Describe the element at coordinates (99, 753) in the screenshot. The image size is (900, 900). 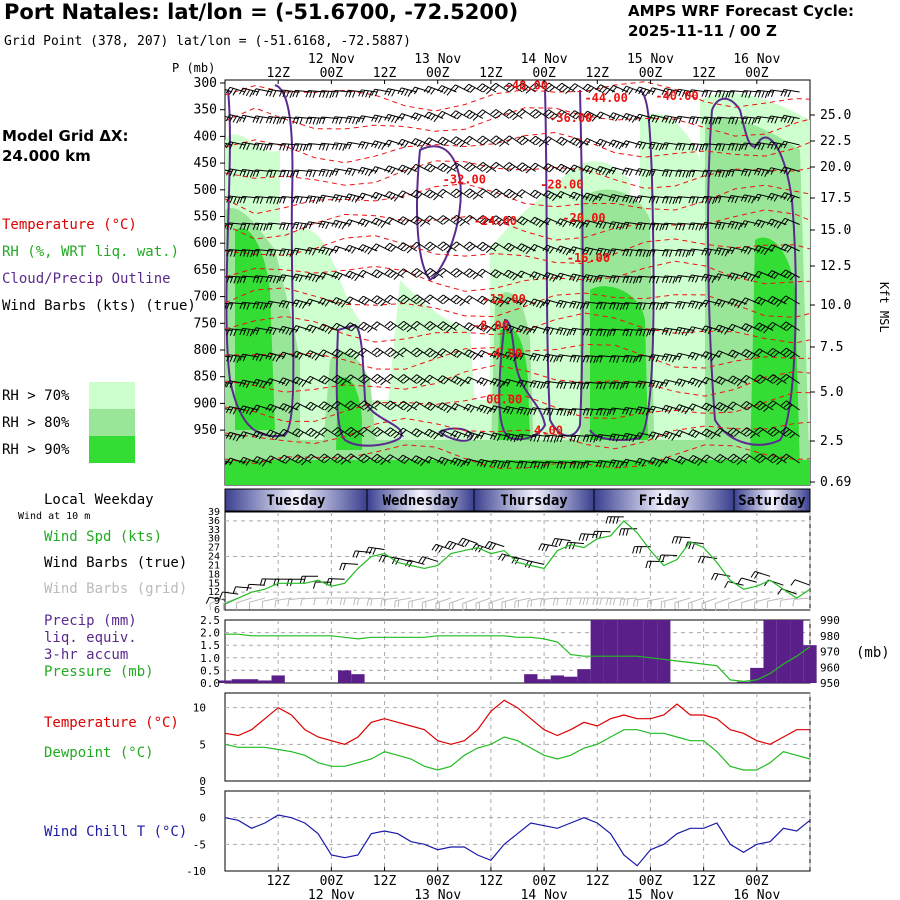
I see `dewpoint-series-label: Dewpoint (°C)` at that location.